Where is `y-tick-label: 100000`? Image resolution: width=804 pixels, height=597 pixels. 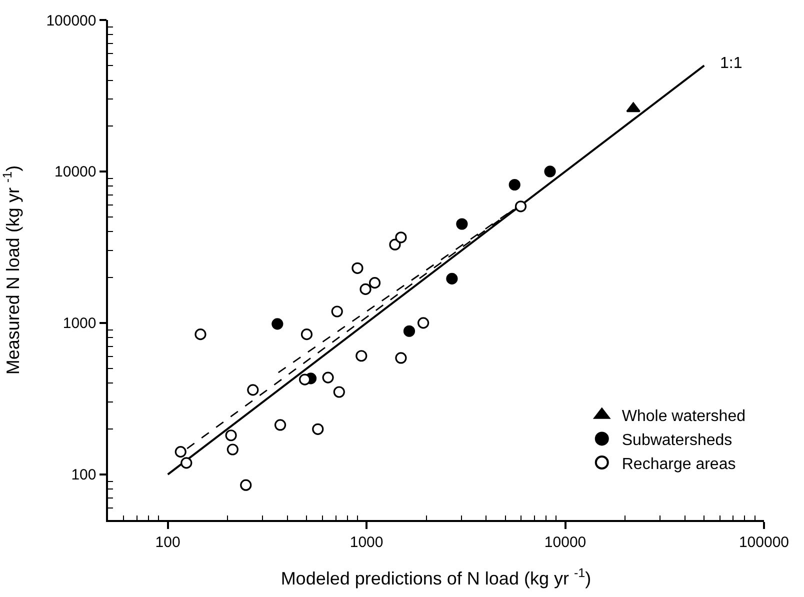
y-tick-label: 100000 is located at coordinates (71, 21).